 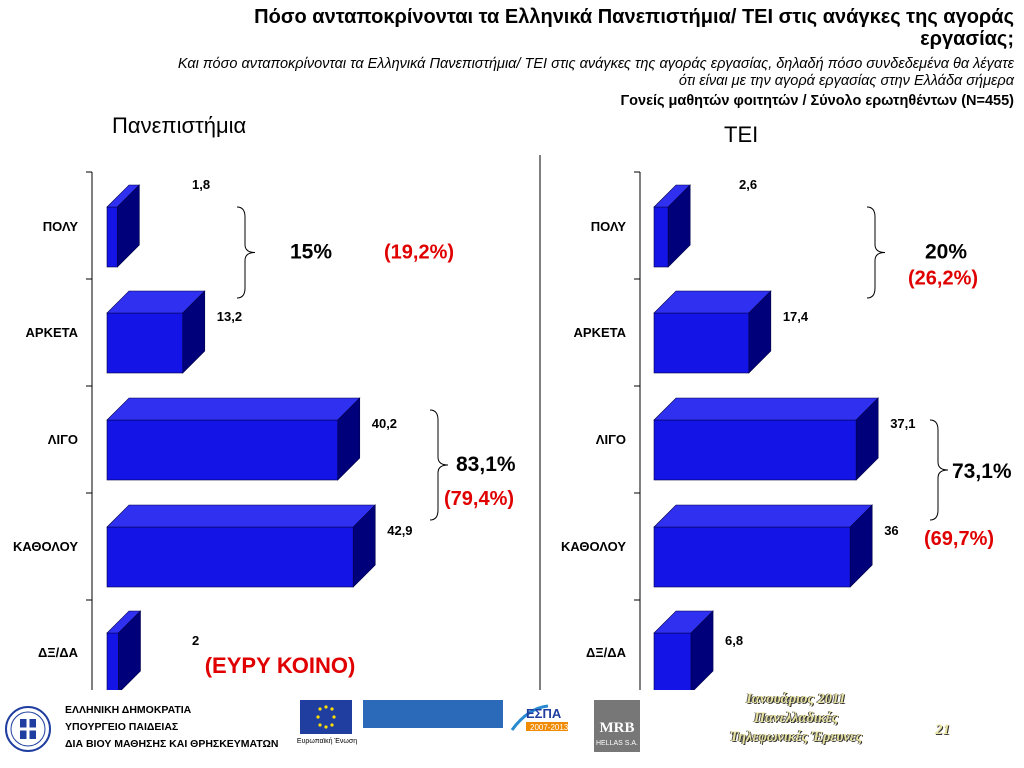 I want to click on mrb-sub: HELLAS S.A., so click(x=617, y=743).